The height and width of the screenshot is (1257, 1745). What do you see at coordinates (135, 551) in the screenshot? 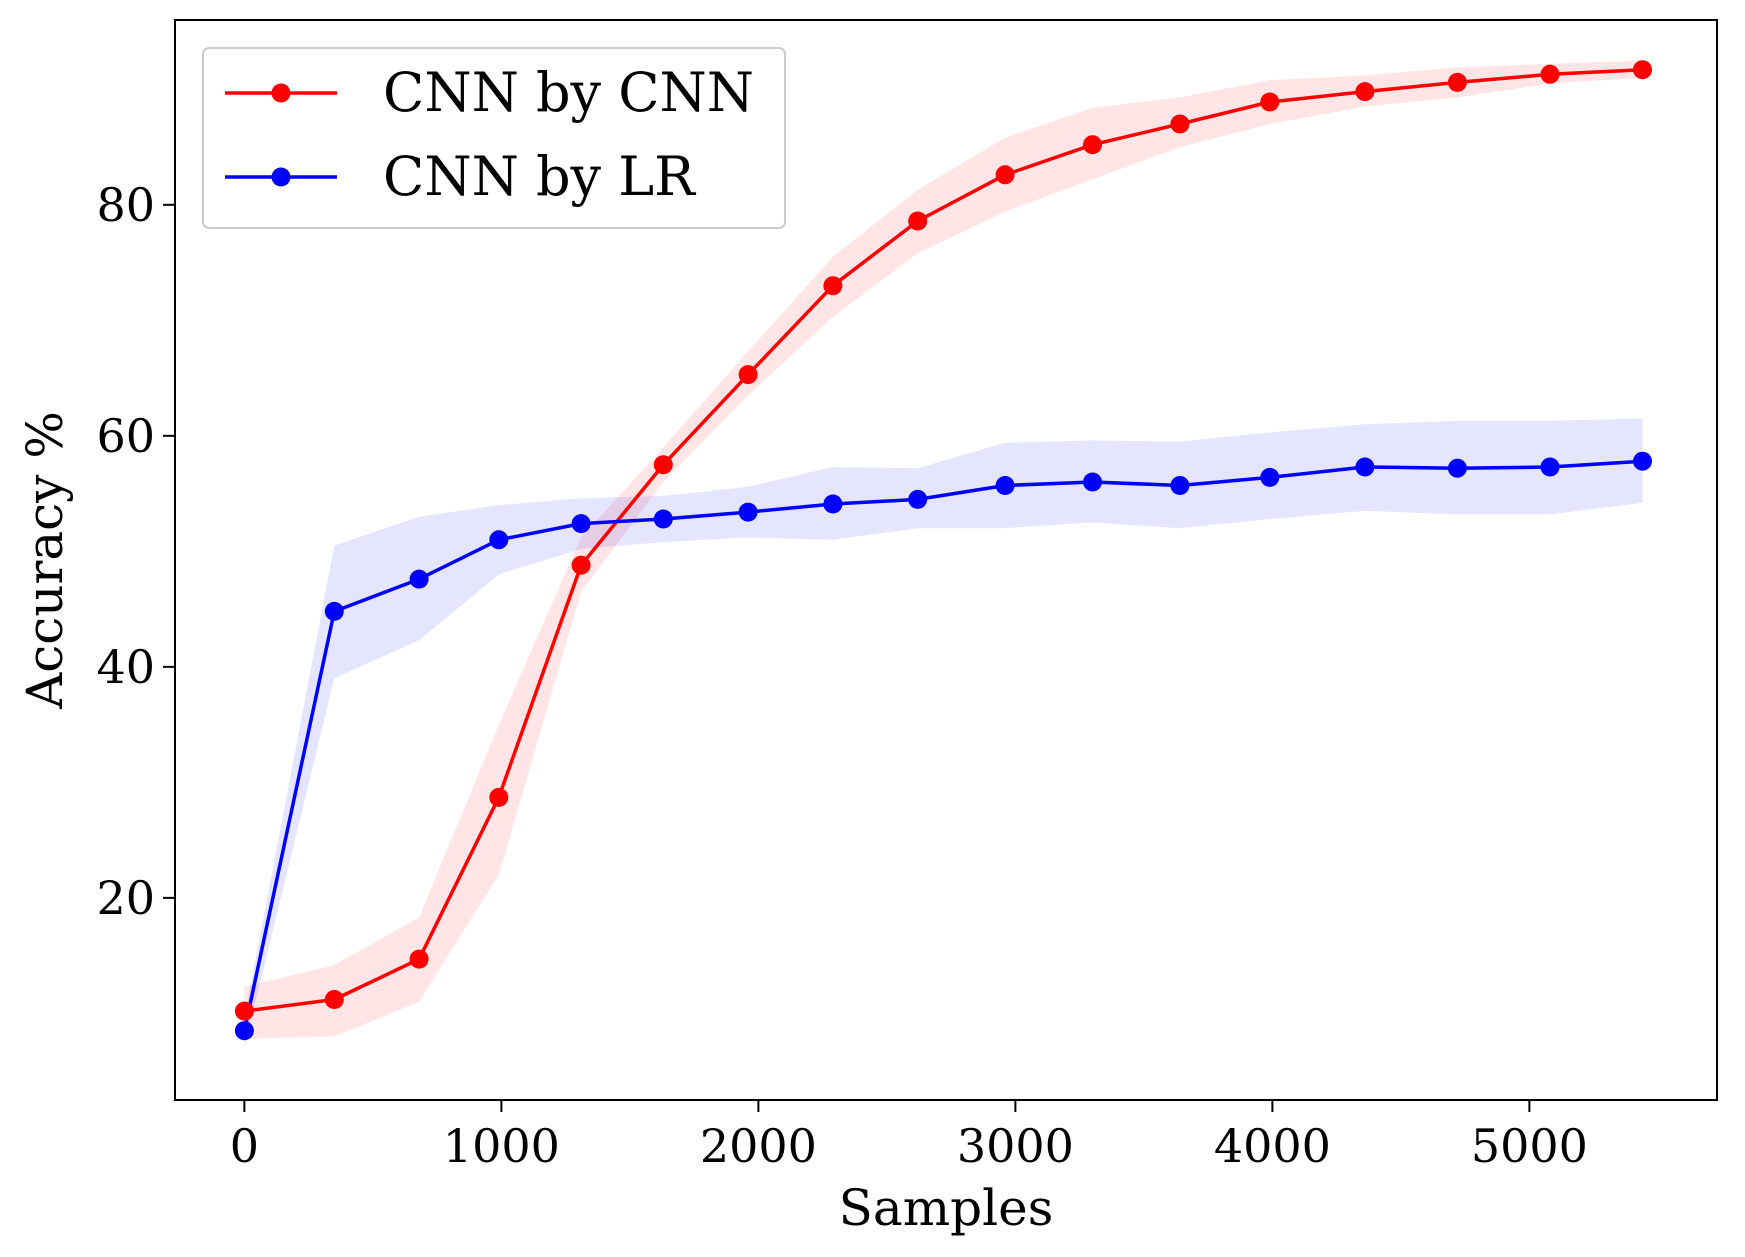
I see `y-axis-ticks: 20 40 60 80` at bounding box center [135, 551].